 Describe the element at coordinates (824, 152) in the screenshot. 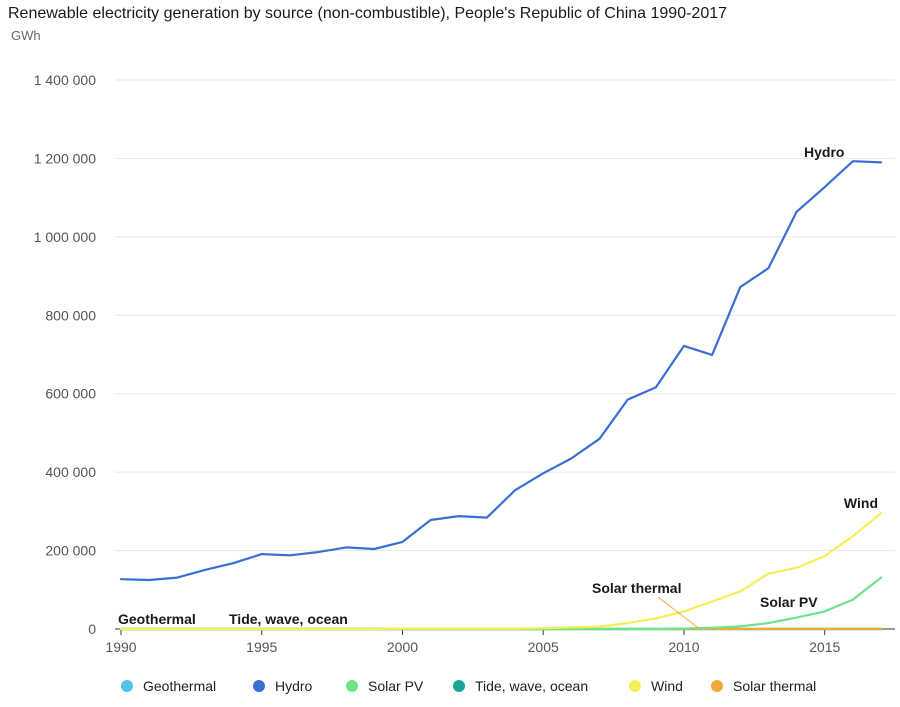

I see `series-label-hydro: Hydro` at that location.